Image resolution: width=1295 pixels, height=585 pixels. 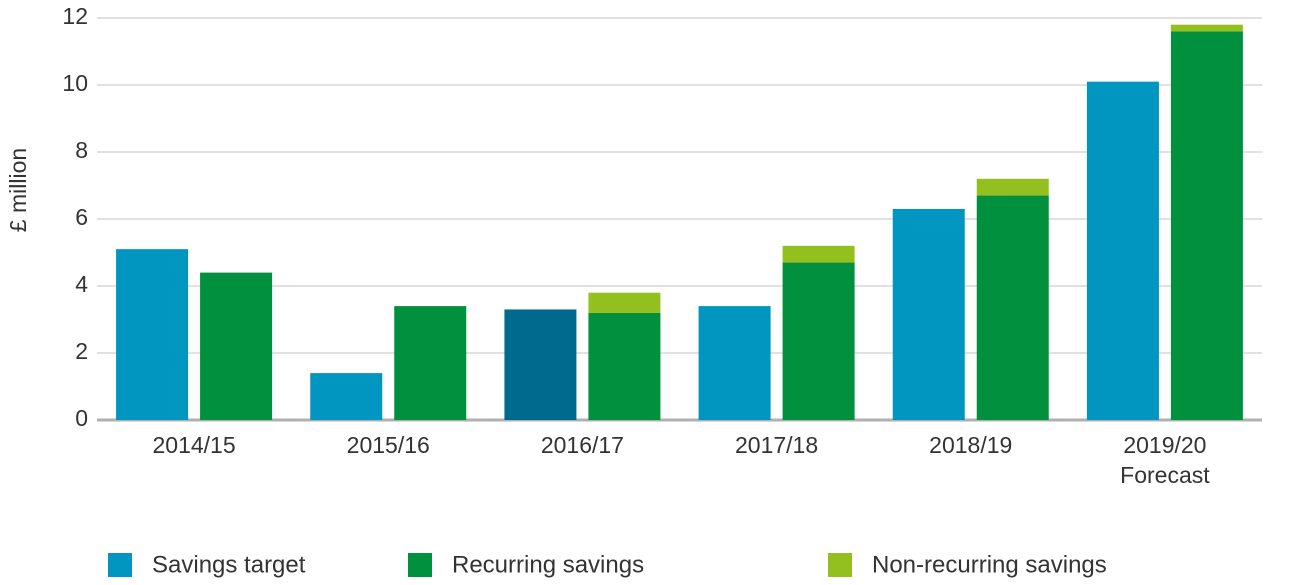 I want to click on legend-label: Recurring savings, so click(x=548, y=564).